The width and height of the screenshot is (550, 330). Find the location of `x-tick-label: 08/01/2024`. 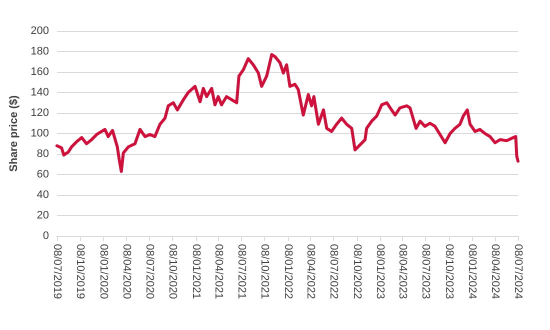

x-tick-label: 08/01/2024 is located at coordinates (472, 272).